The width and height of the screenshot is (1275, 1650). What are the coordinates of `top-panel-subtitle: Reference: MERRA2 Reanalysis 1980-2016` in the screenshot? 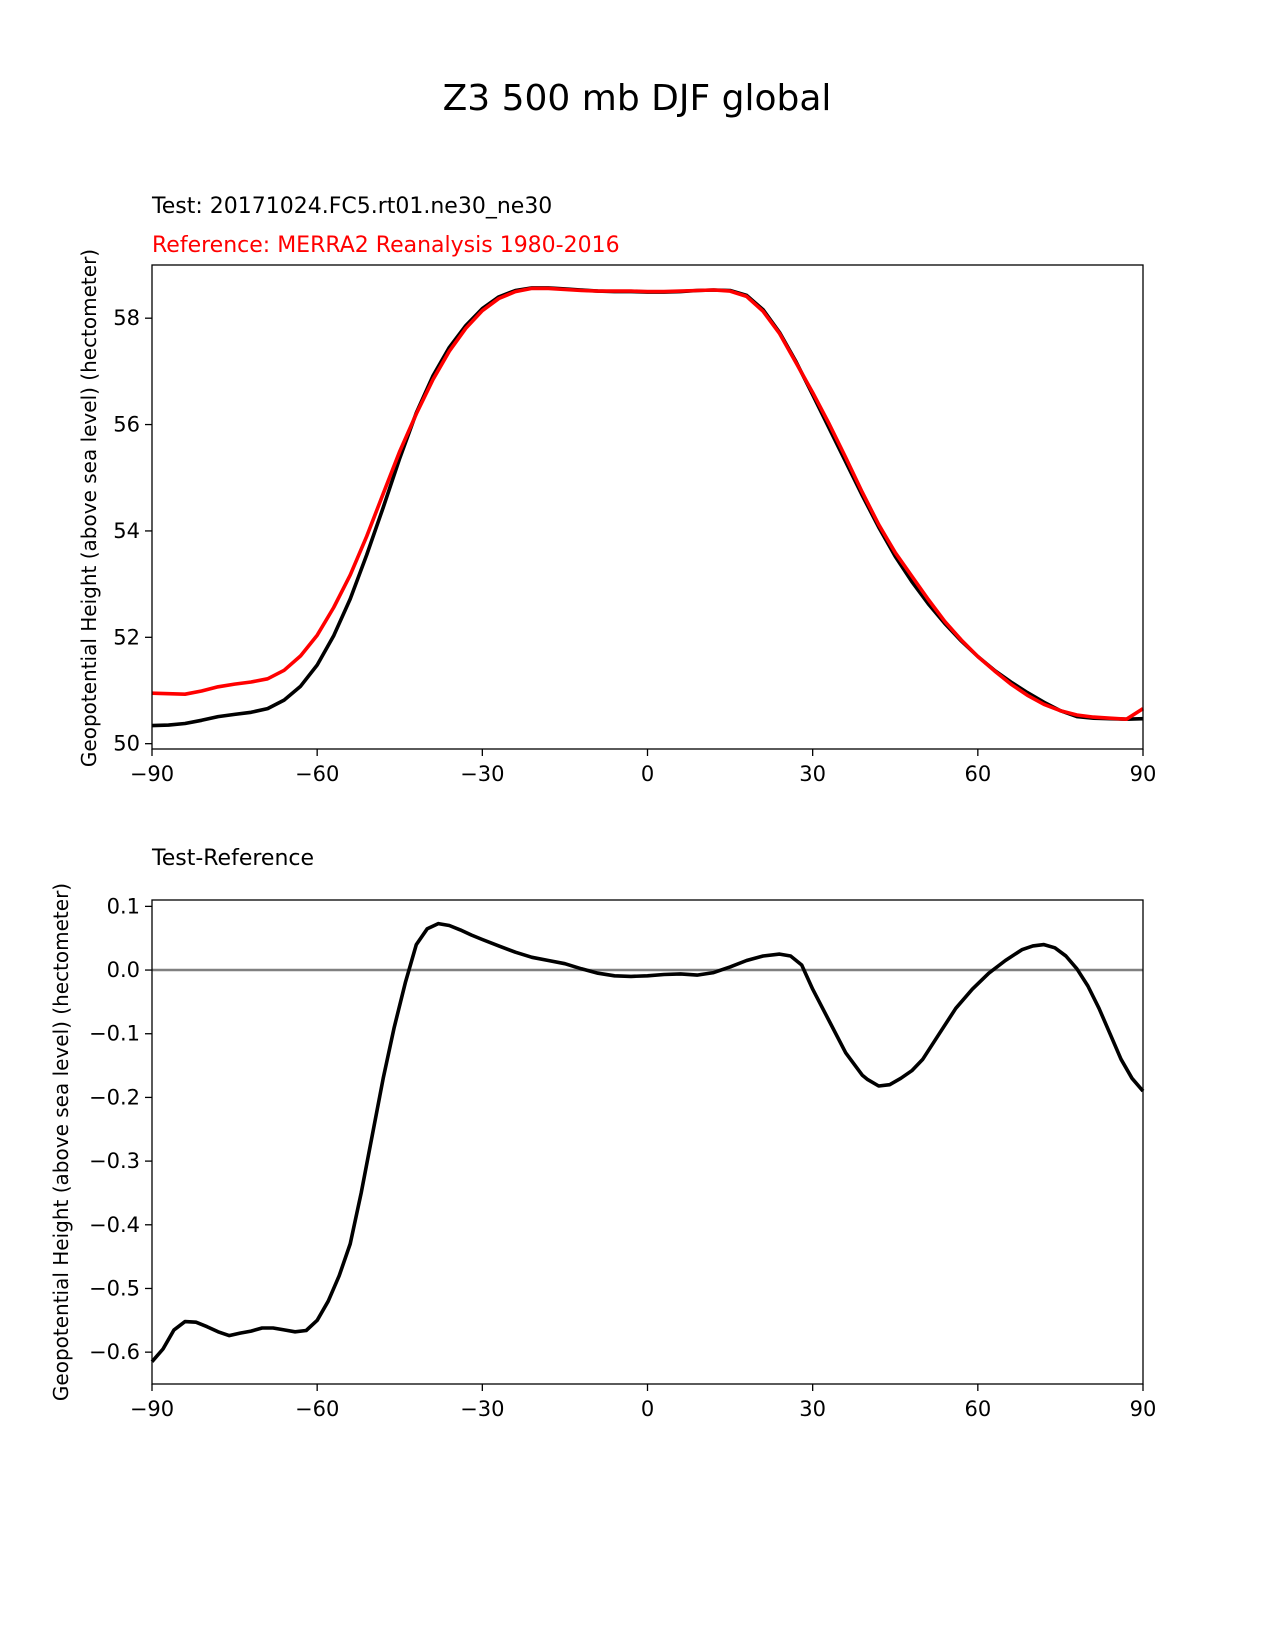 It's located at (386, 245).